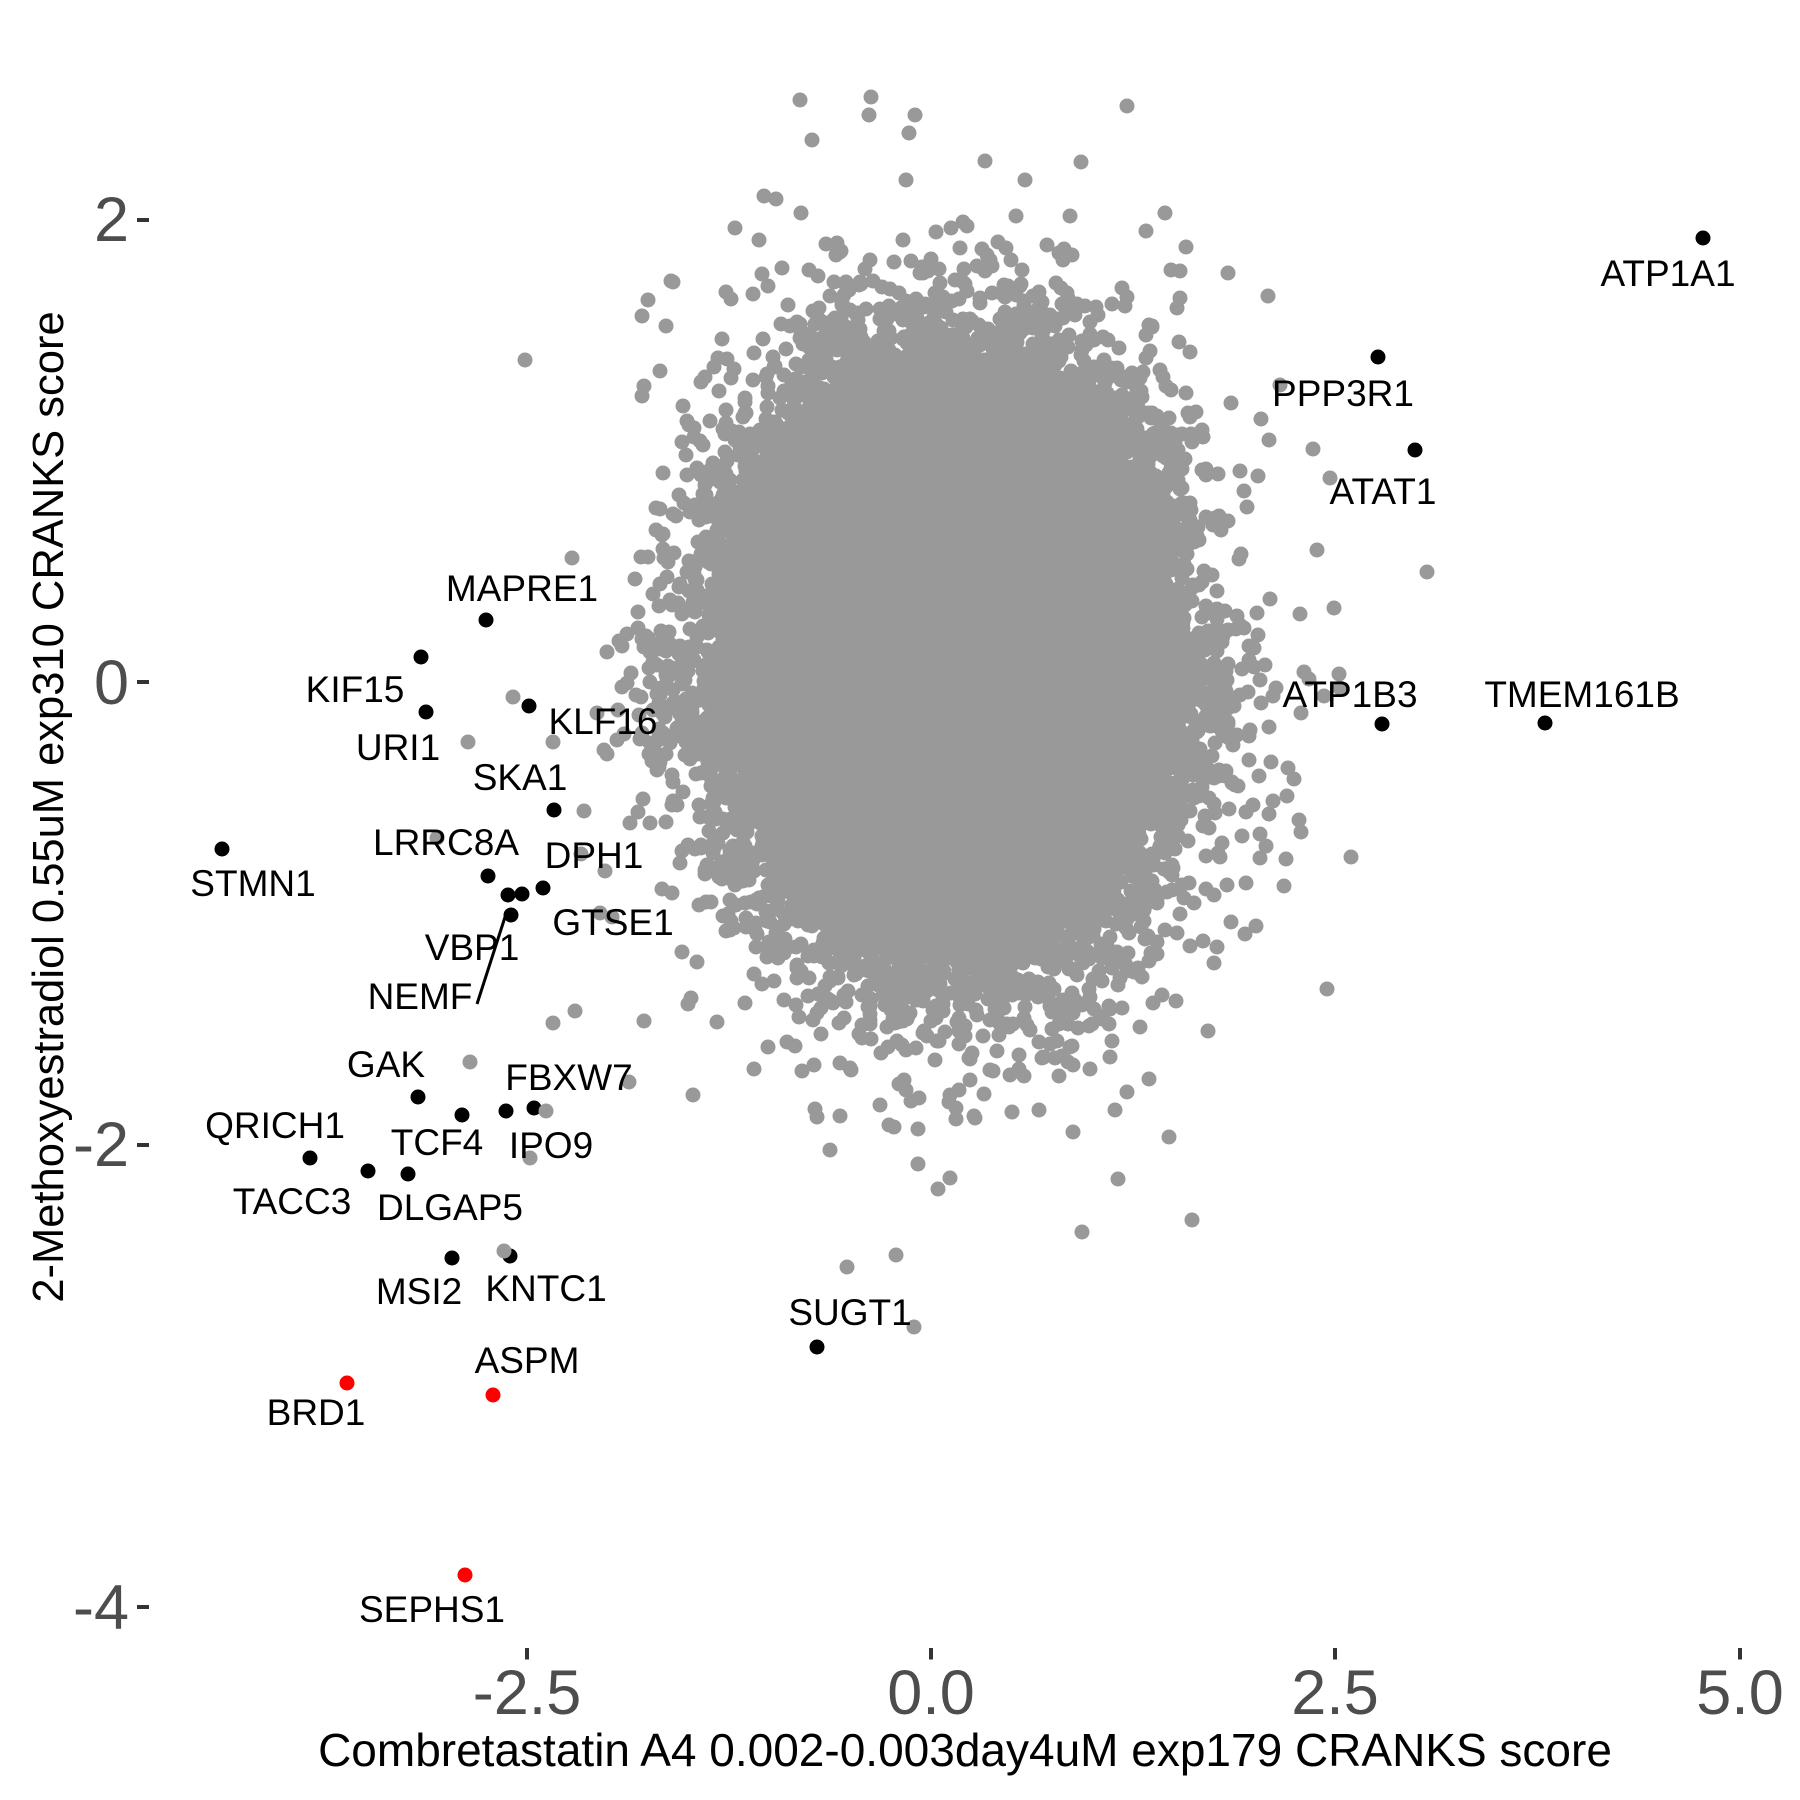  I want to click on svg-text: NEMF, so click(420, 996).